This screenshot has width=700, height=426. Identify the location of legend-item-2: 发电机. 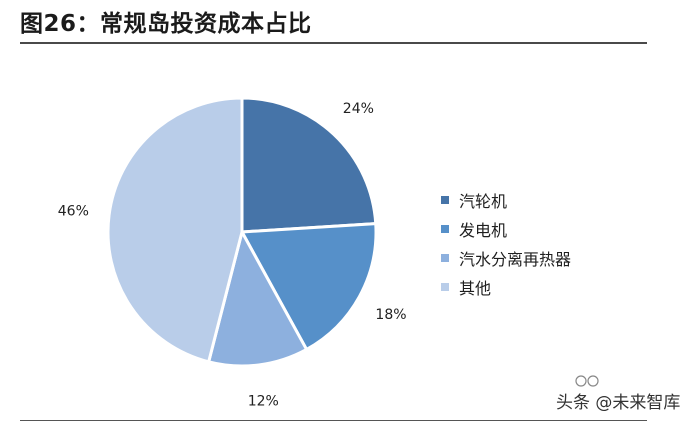
(506, 228).